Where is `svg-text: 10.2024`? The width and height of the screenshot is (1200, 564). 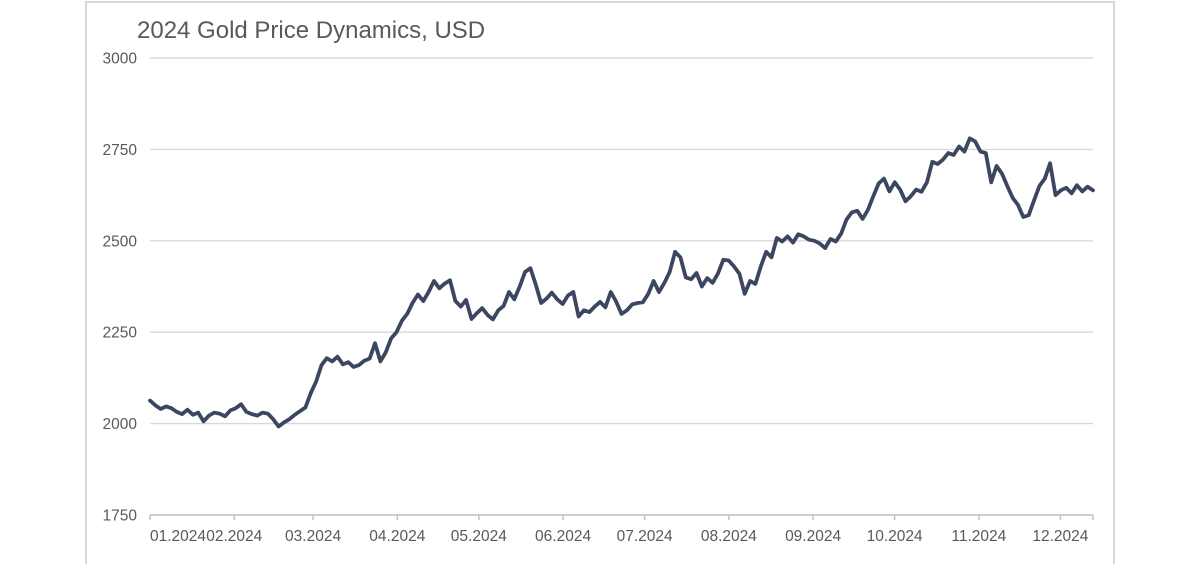
svg-text: 10.2024 is located at coordinates (895, 536).